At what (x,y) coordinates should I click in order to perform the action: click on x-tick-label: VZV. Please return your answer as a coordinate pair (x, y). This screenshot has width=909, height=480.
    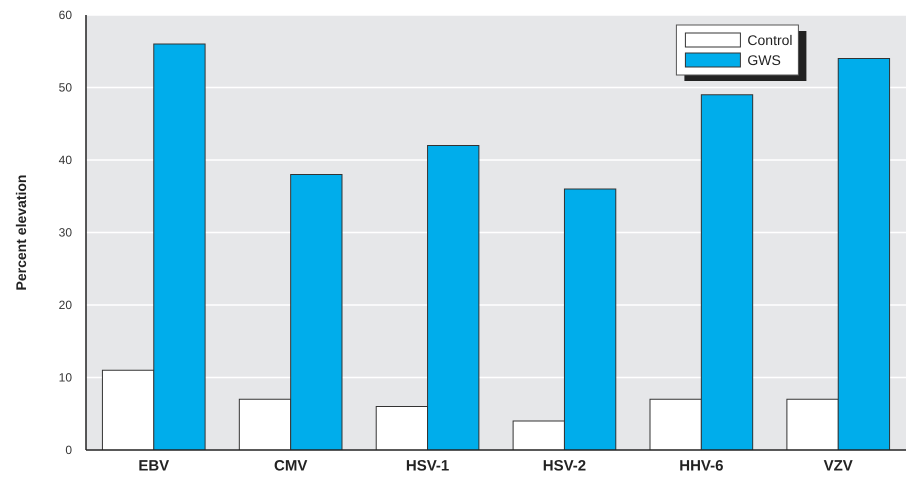
    Looking at the image, I should click on (838, 466).